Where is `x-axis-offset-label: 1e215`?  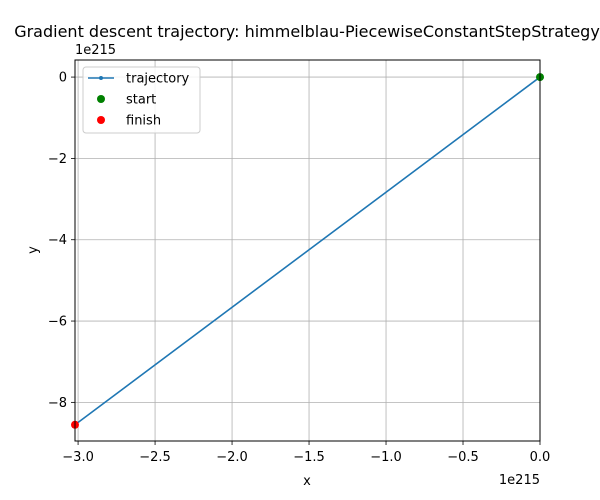 x-axis-offset-label: 1e215 is located at coordinates (519, 480).